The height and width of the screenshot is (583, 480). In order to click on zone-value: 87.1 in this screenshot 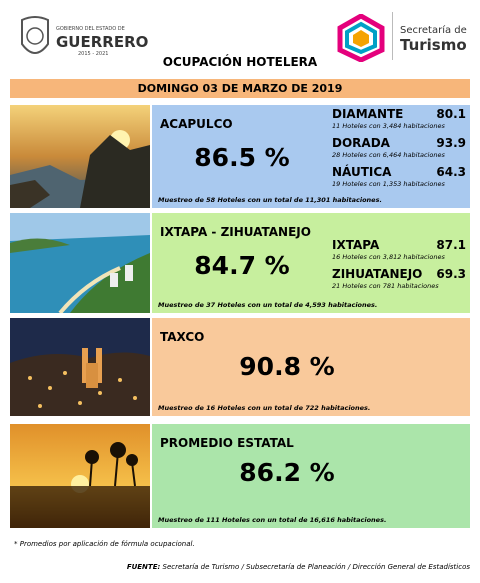, I will do `click(451, 245)`.